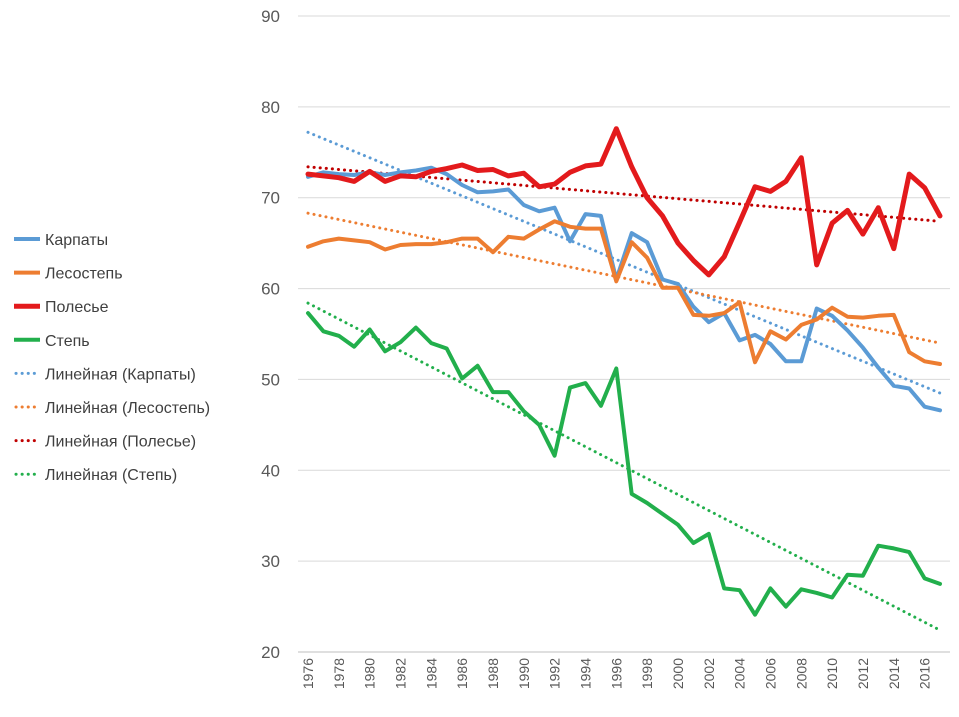  I want to click on x-tick-label: 2006, so click(770, 673).